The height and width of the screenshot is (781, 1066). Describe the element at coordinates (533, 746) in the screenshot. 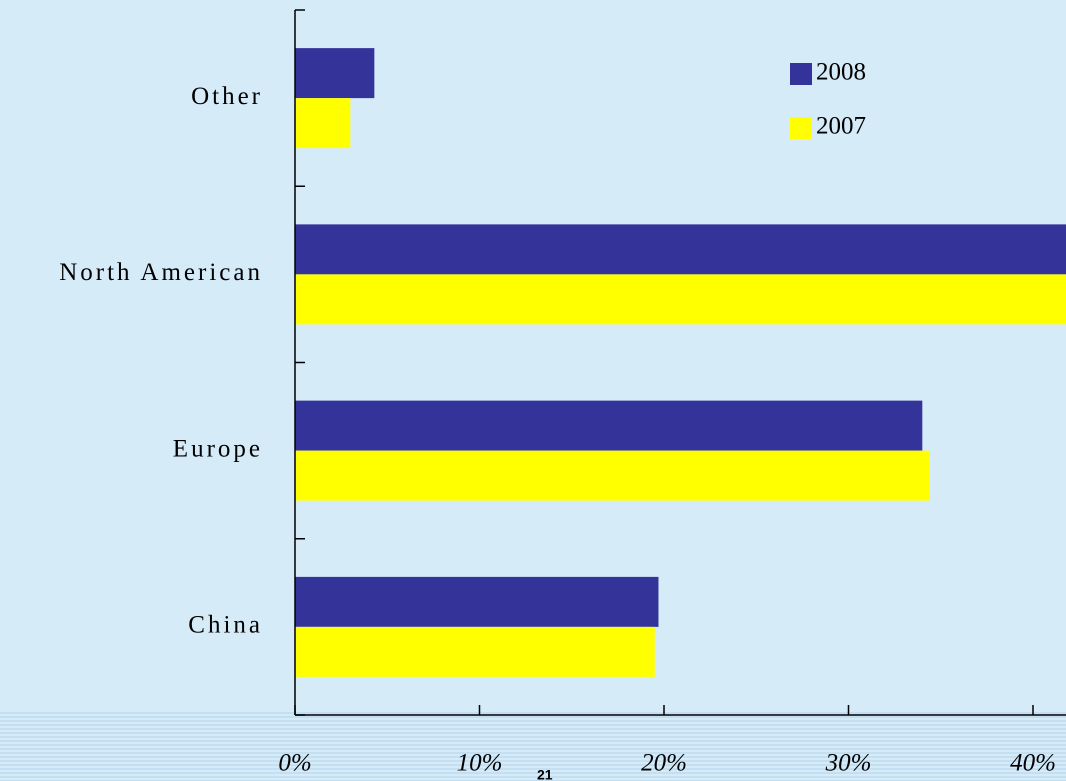

I see `footer-band` at that location.